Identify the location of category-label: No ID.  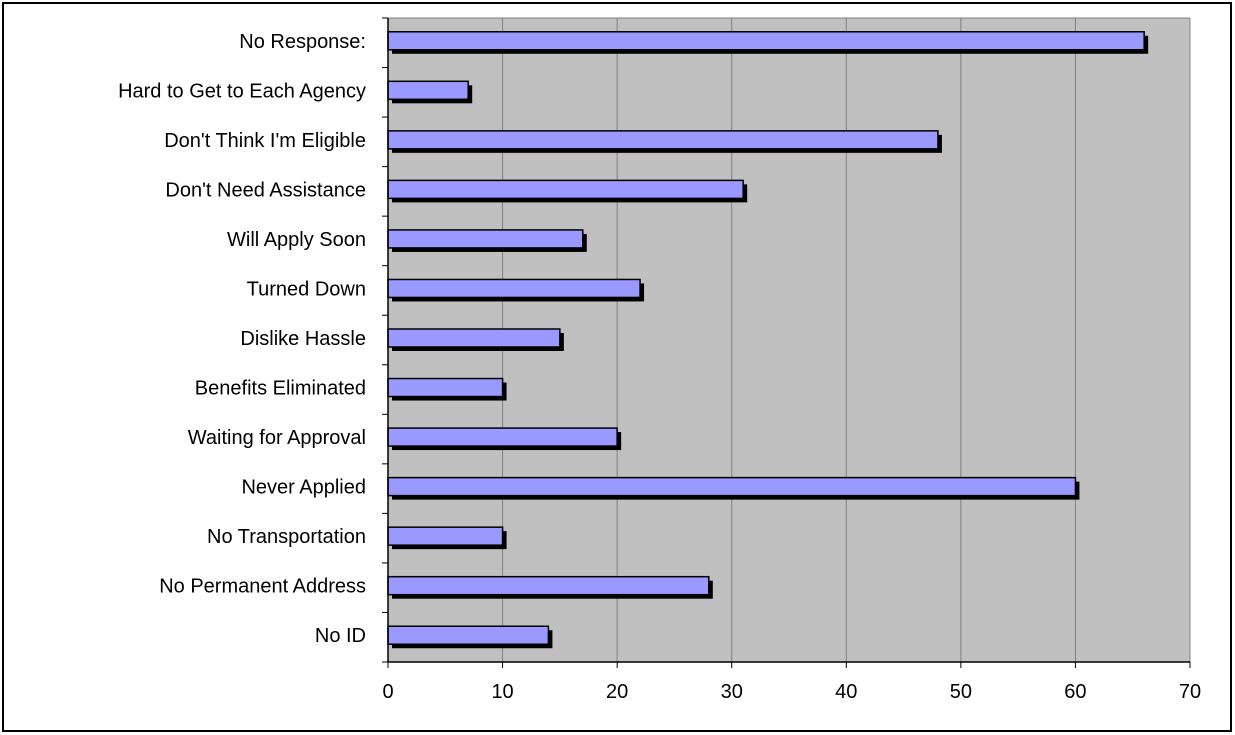
(340, 636).